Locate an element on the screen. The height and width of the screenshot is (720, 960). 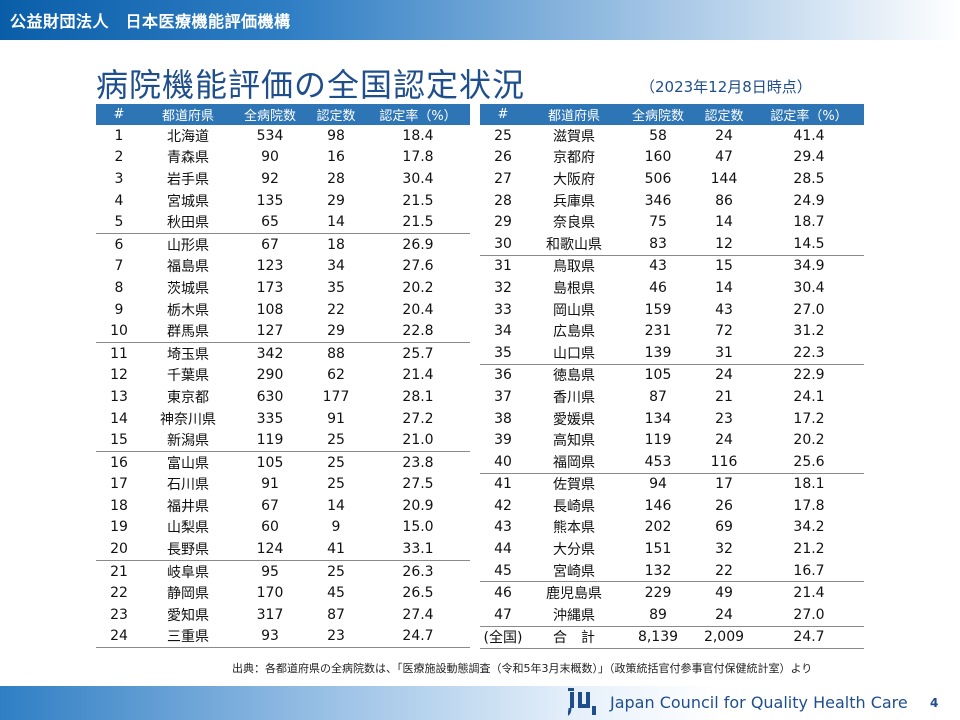
table-row: 38 愛媛県 134 23 17.2 is located at coordinates (672, 419).